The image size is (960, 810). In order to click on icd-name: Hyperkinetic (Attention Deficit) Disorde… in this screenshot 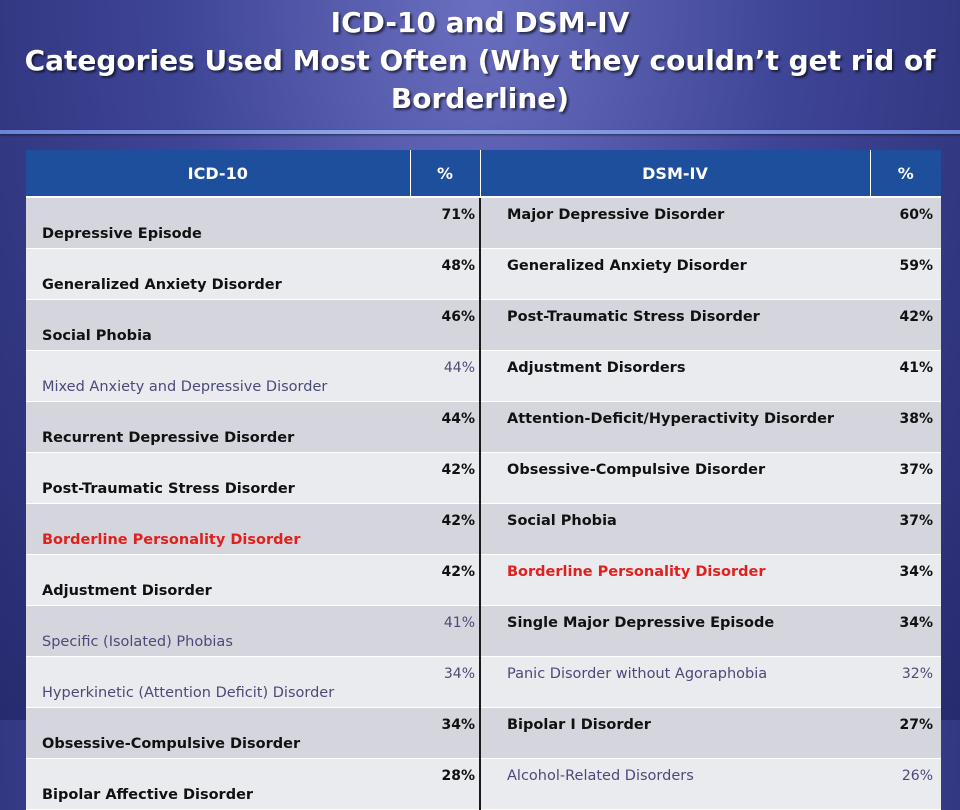, I will do `click(218, 682)`.